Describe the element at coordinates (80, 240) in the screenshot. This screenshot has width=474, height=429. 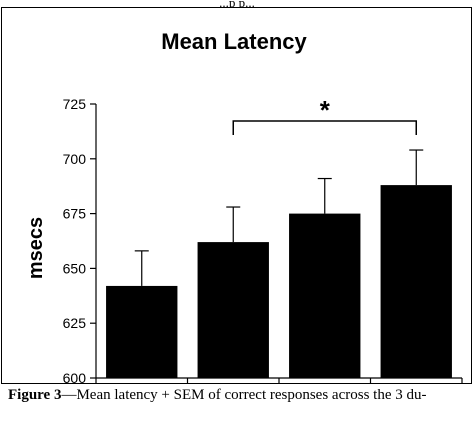
I see `y-axis: 600 625 650 675 700 725` at that location.